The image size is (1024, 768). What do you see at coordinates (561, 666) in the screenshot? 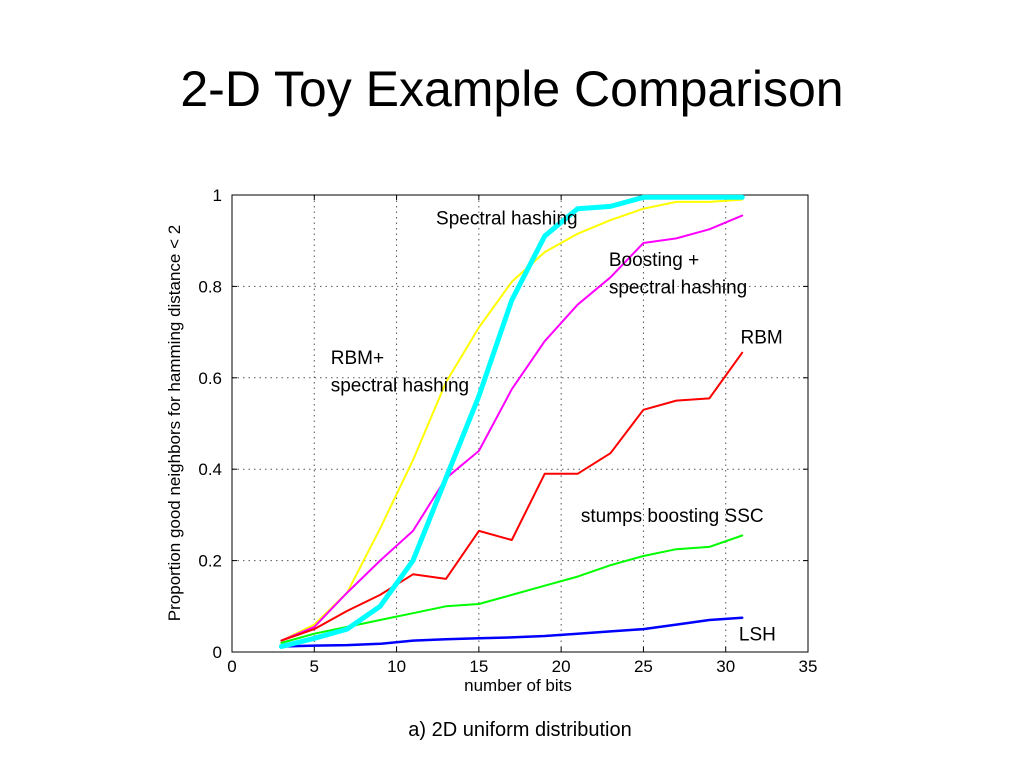
I see `x-tick-label: 20` at bounding box center [561, 666].